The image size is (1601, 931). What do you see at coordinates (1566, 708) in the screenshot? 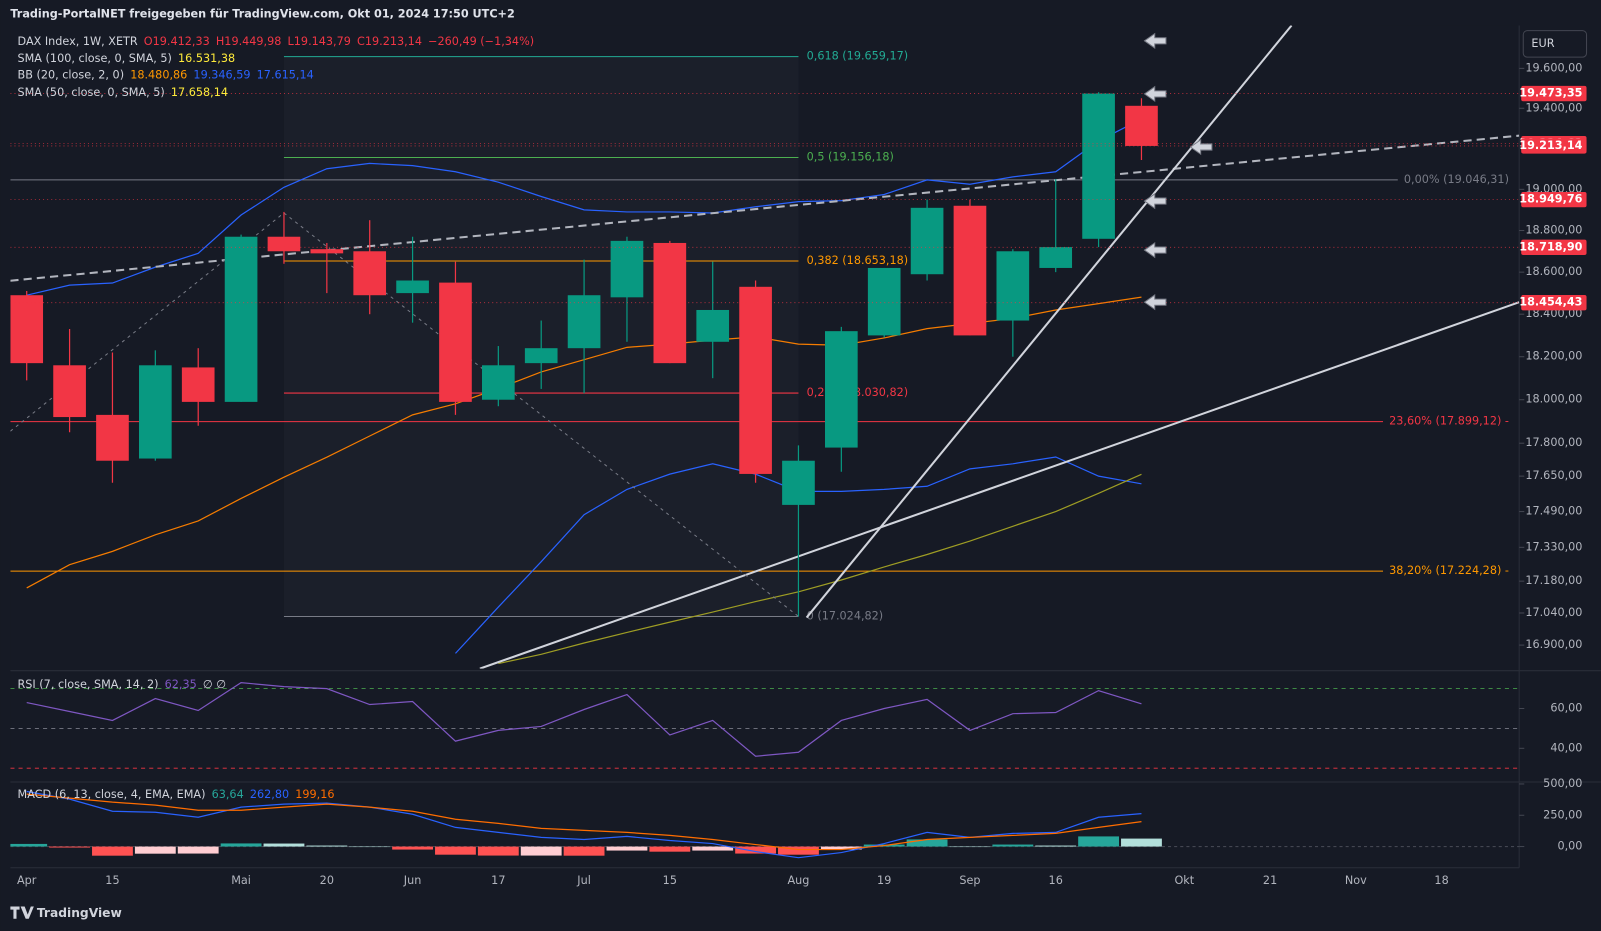
I see `y-tick-label: 60,00` at bounding box center [1566, 708].